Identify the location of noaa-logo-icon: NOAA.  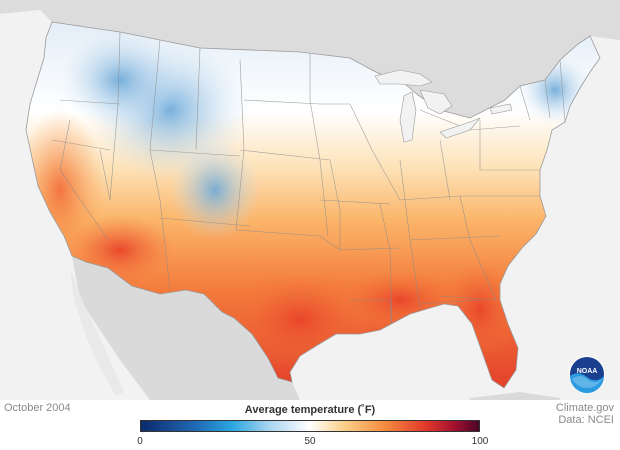
(587, 374).